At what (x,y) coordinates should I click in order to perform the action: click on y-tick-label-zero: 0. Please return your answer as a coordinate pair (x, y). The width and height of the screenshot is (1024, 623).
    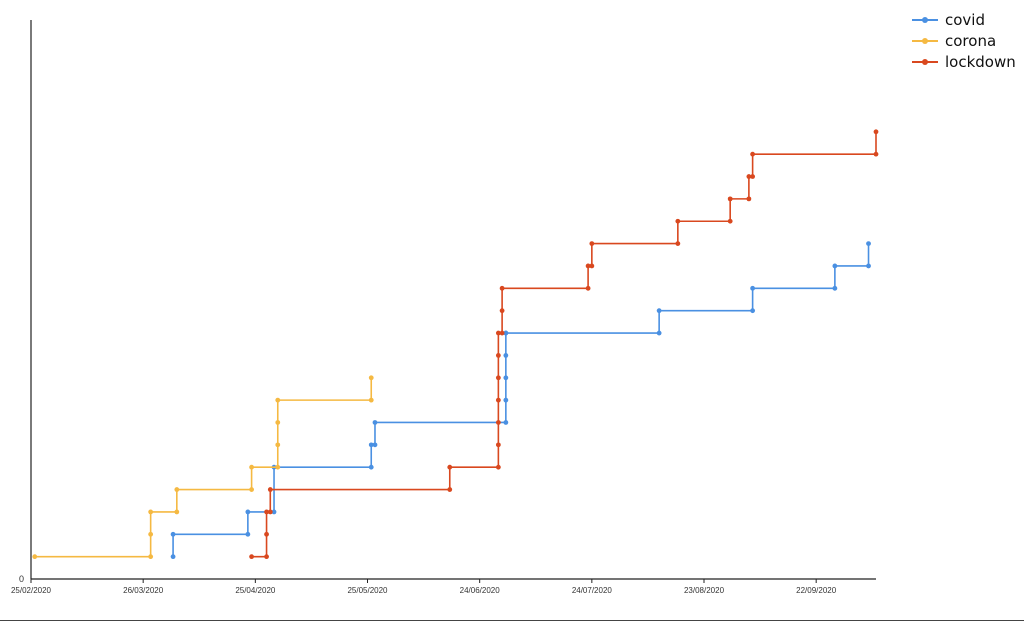
    Looking at the image, I should click on (21, 579).